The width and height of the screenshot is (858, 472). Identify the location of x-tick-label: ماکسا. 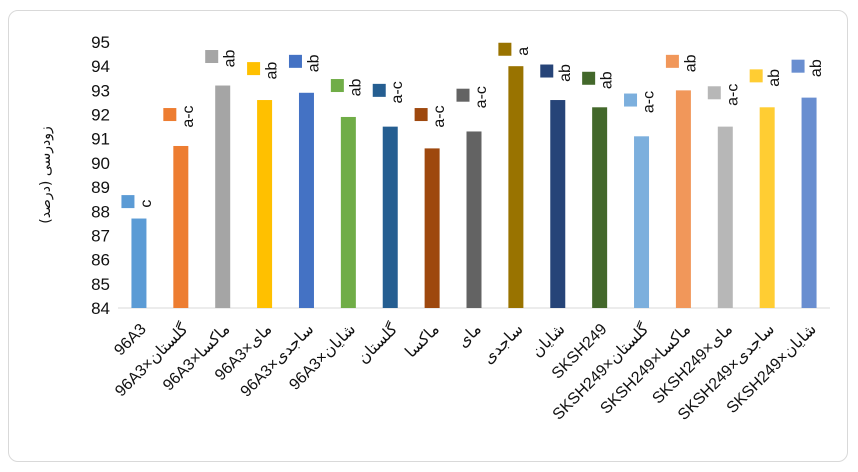
(422, 341).